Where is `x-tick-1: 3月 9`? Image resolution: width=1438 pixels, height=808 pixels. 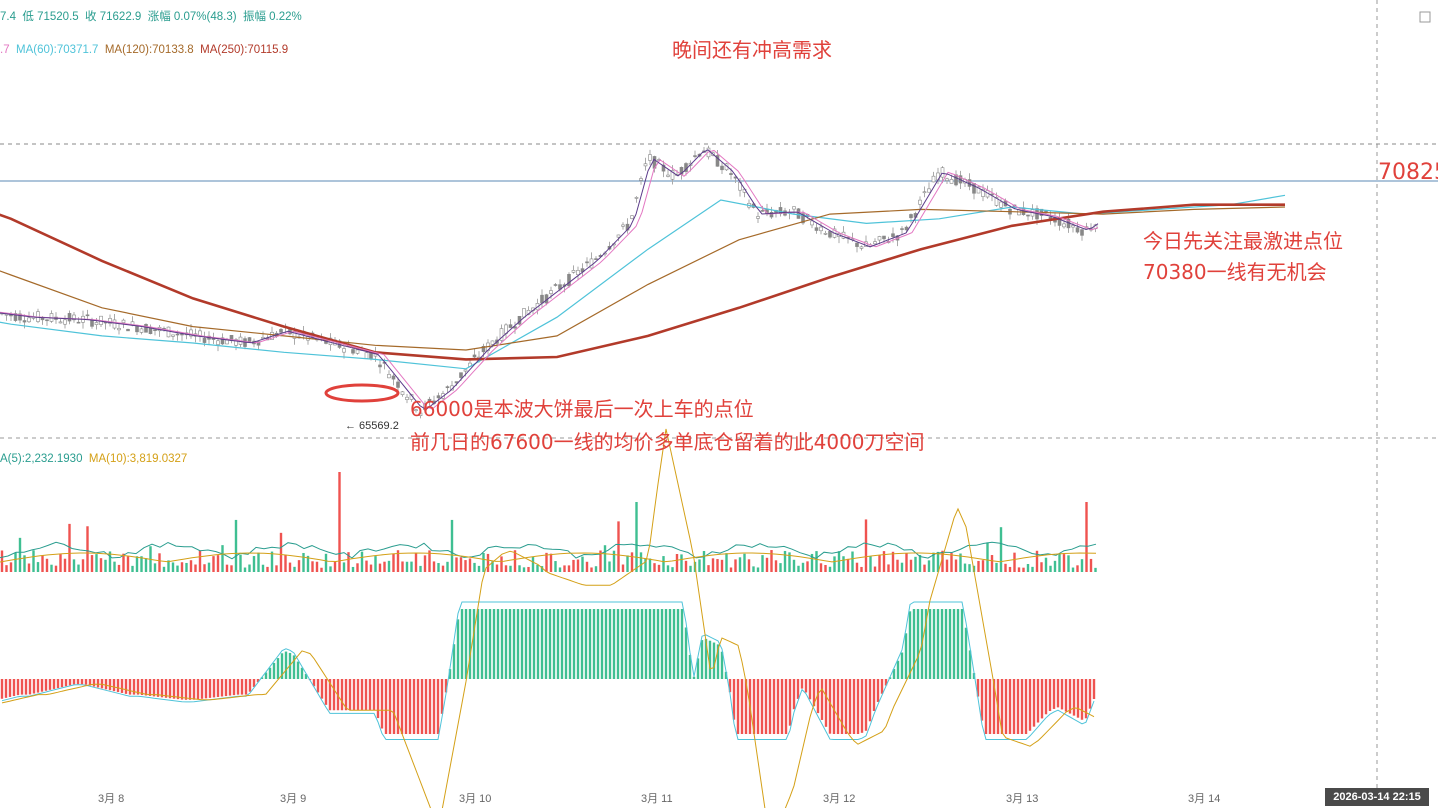
x-tick-1: 3月 9 is located at coordinates (293, 799).